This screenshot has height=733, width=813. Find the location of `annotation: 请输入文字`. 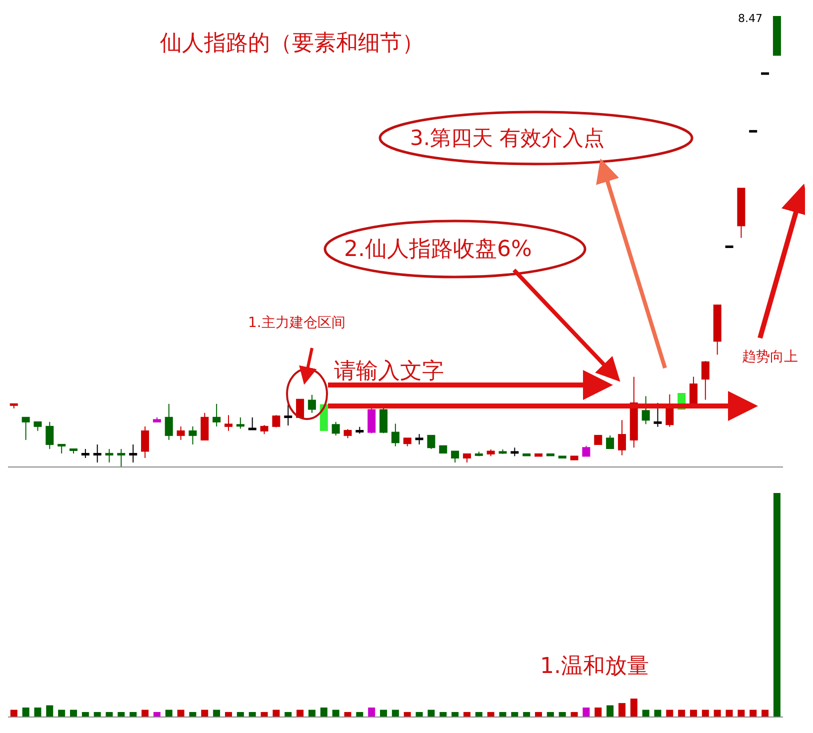

annotation: 请输入文字 is located at coordinates (389, 372).